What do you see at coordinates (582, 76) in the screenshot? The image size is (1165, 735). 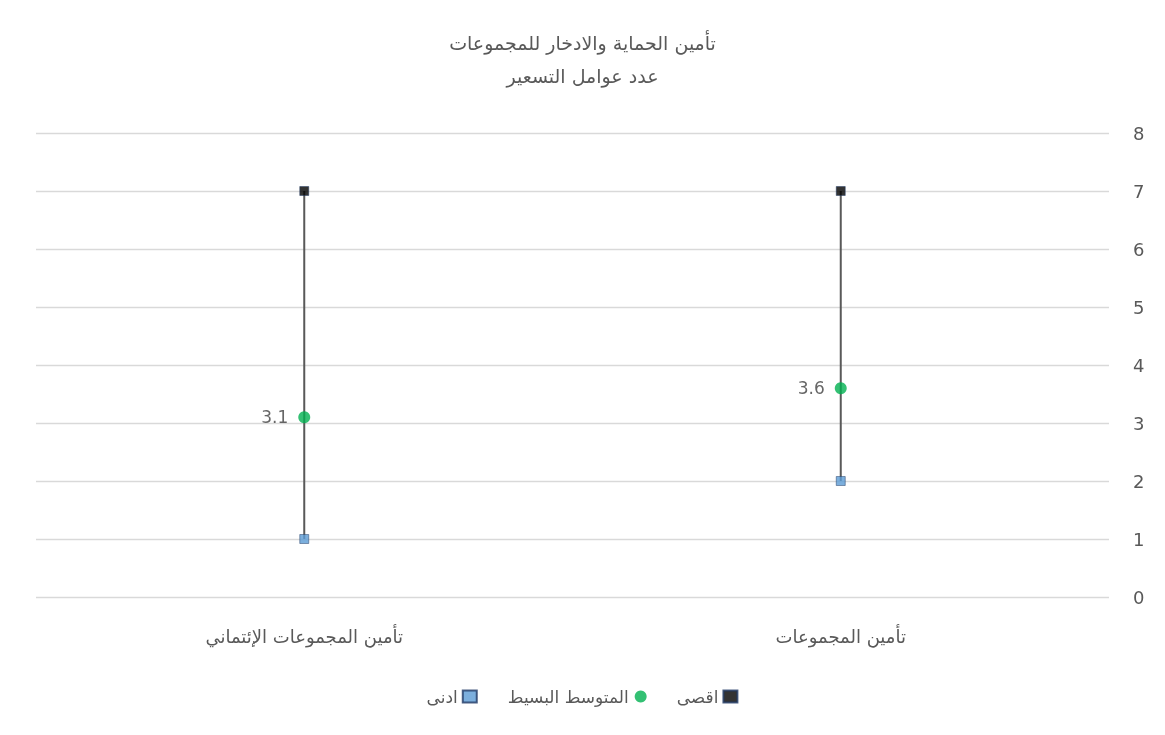 I see `chart-subtitle: عدد عوامل التسعير` at bounding box center [582, 76].